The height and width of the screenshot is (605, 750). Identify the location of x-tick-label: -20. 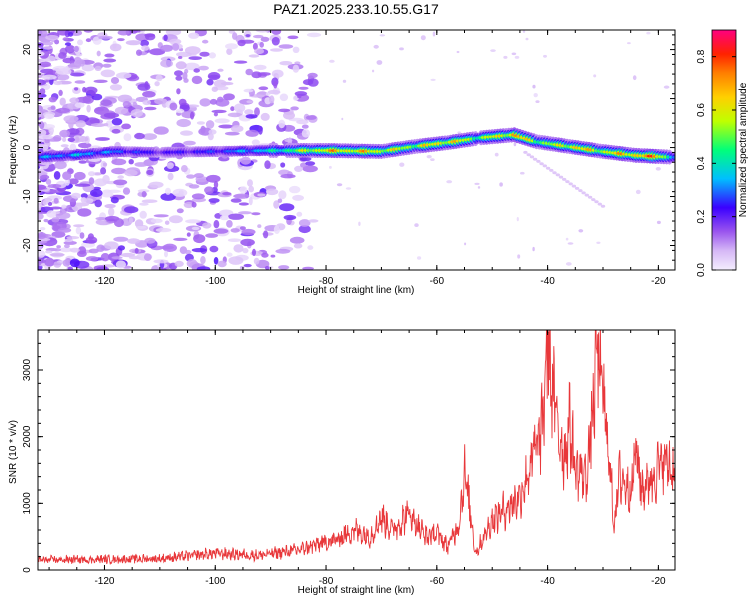
(658, 281).